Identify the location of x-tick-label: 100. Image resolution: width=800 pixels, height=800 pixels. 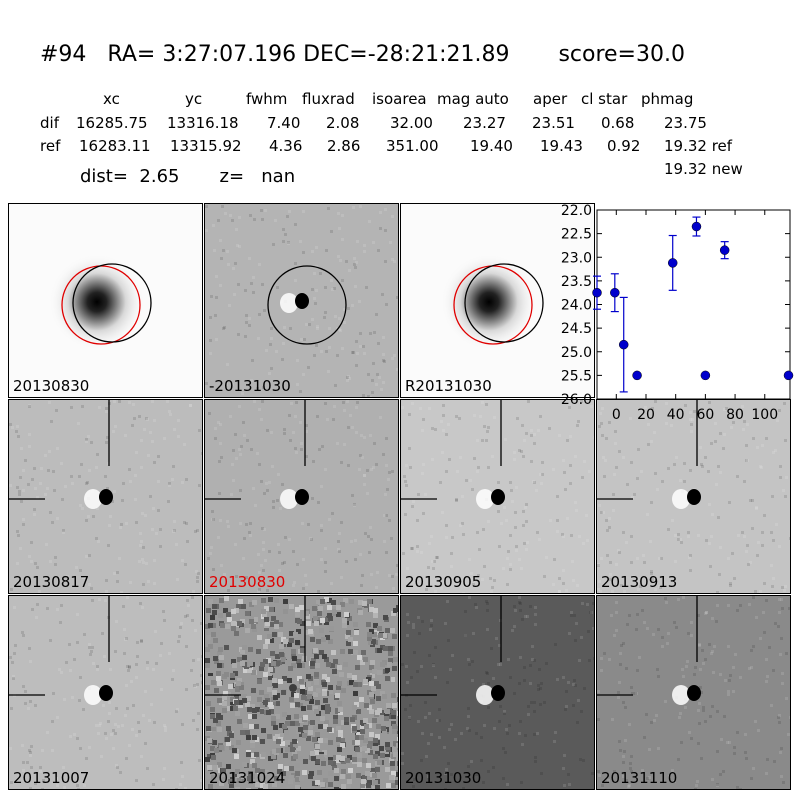
(764, 413).